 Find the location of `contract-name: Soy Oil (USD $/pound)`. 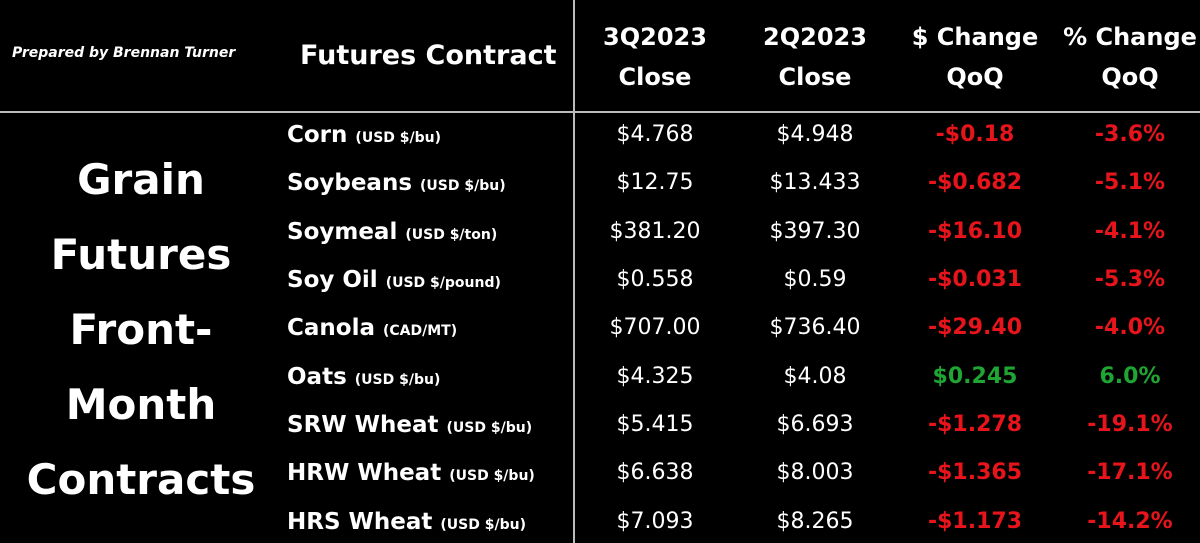

contract-name: Soy Oil (USD $/pound) is located at coordinates (394, 280).